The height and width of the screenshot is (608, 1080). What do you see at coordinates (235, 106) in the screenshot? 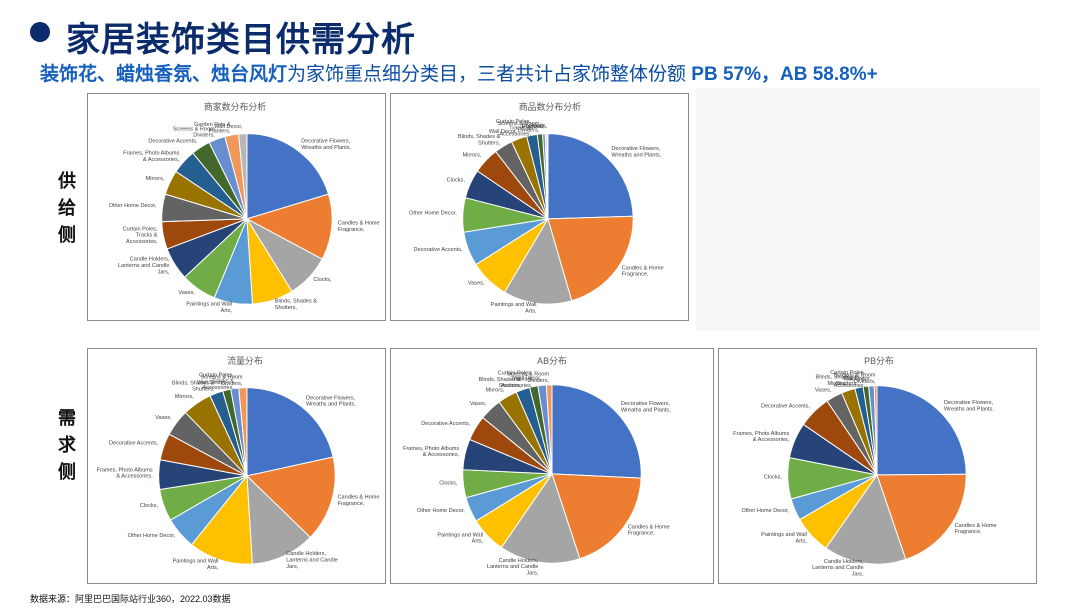
I see `chart-title: 商家数分布分析` at bounding box center [235, 106].